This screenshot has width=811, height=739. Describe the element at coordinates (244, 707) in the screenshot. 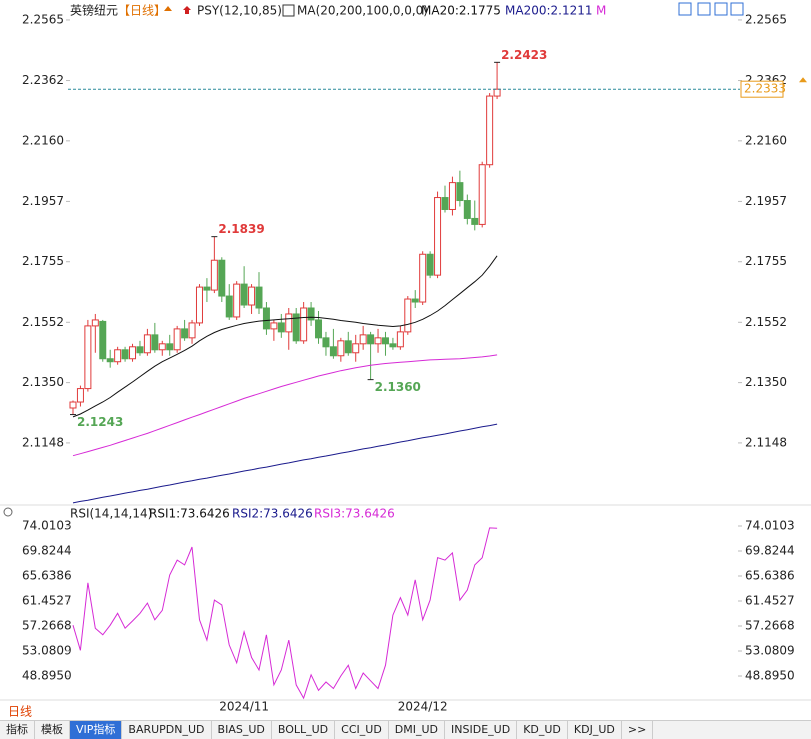

I see `x-tick-label: 2024/11` at that location.